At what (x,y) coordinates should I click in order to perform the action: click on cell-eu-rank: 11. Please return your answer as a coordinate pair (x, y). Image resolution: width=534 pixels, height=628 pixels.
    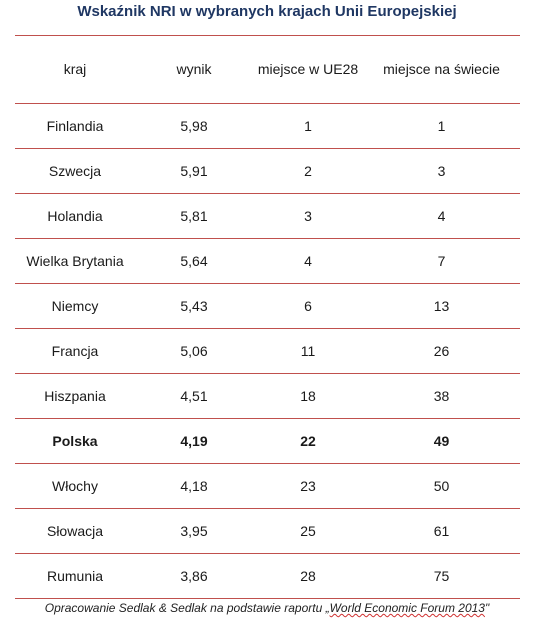
    Looking at the image, I should click on (308, 351).